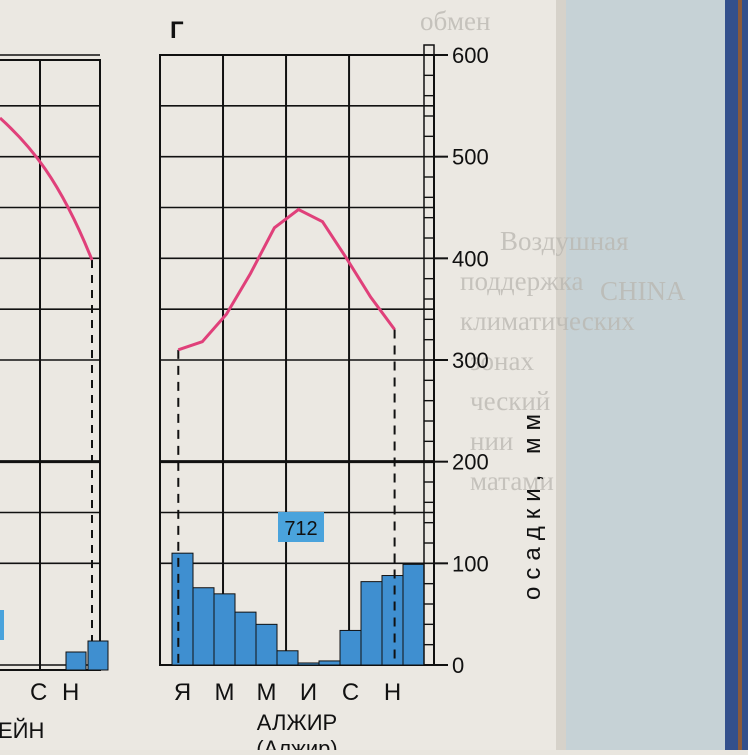 The height and width of the screenshot is (755, 748). What do you see at coordinates (510, 401) in the screenshot?
I see `svg-text: ческий` at bounding box center [510, 401].